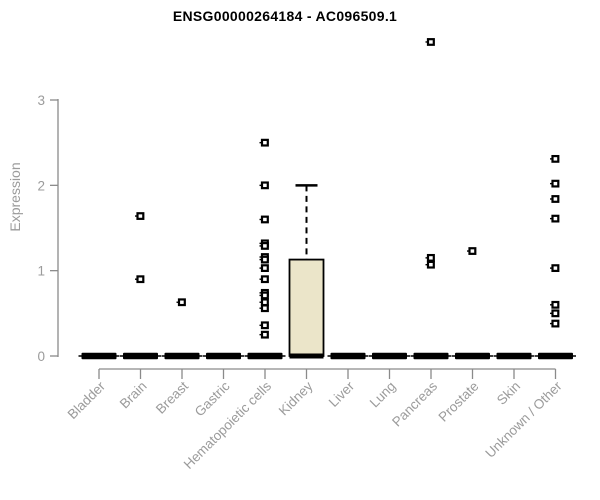 The height and width of the screenshot is (500, 600). I want to click on x-tick-label: Skin, so click(508, 393).